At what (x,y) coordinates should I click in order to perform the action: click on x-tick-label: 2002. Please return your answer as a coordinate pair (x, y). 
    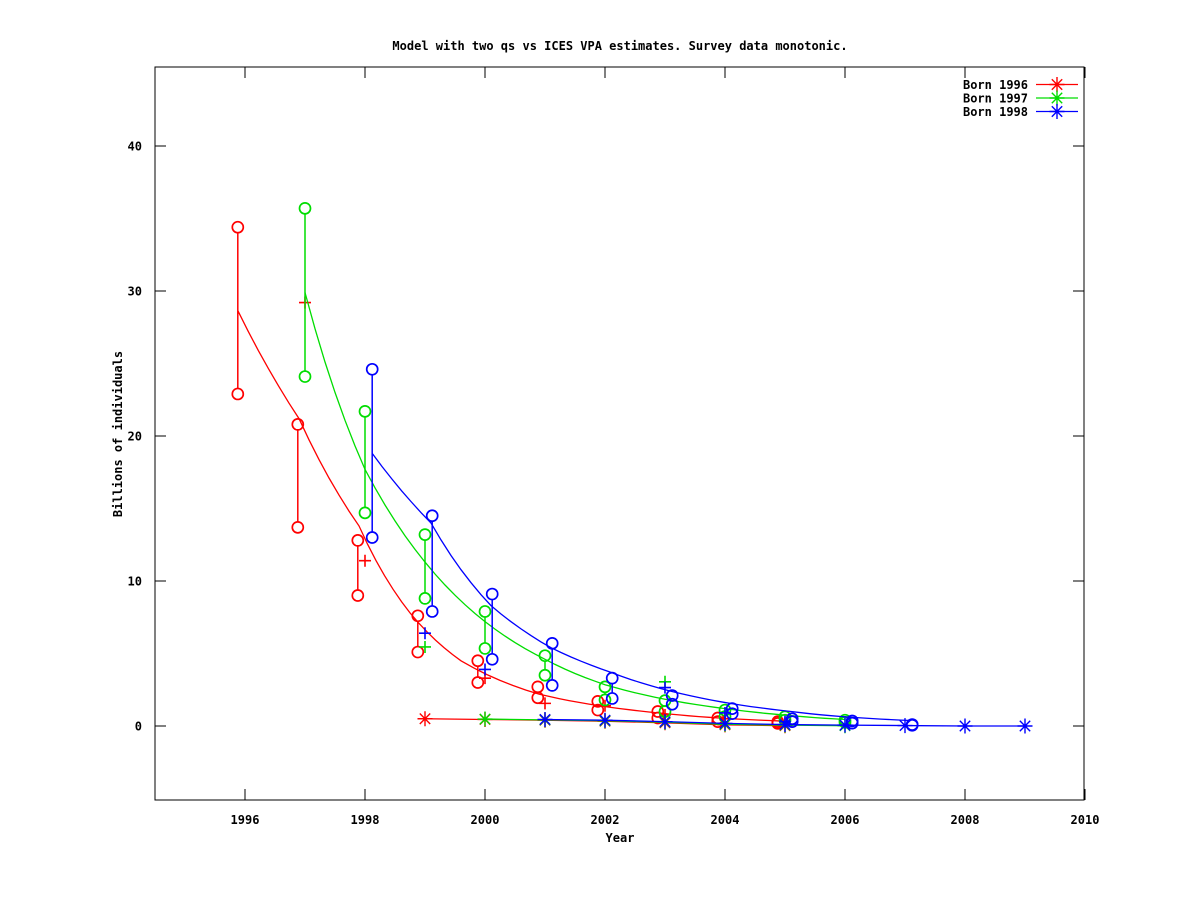
    Looking at the image, I should click on (605, 820).